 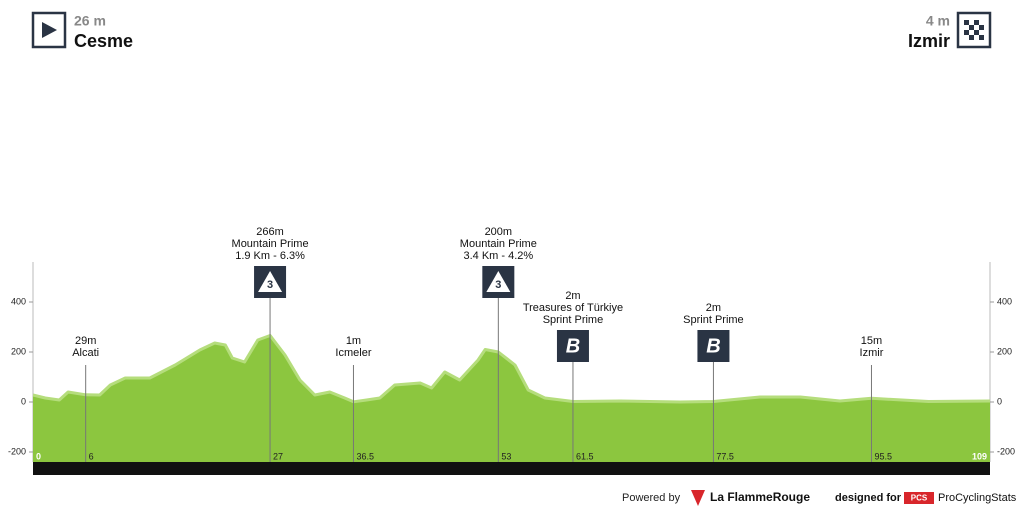 I want to click on x-km-label: 27, so click(x=278, y=456).